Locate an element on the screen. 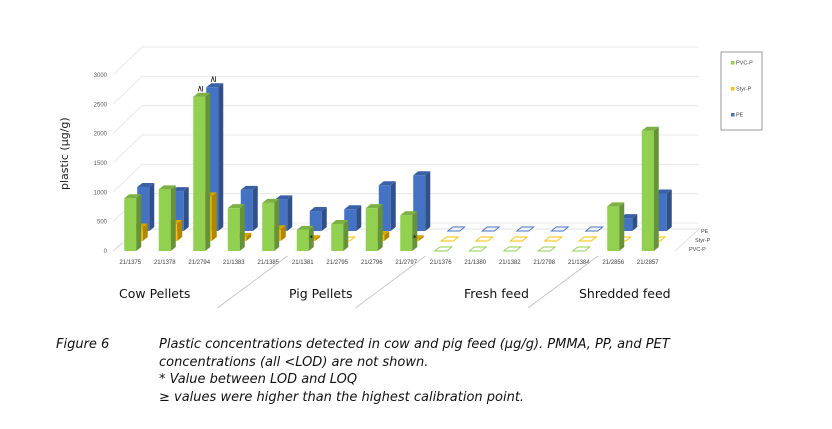  asterisk-annotation: * is located at coordinates (415, 238).